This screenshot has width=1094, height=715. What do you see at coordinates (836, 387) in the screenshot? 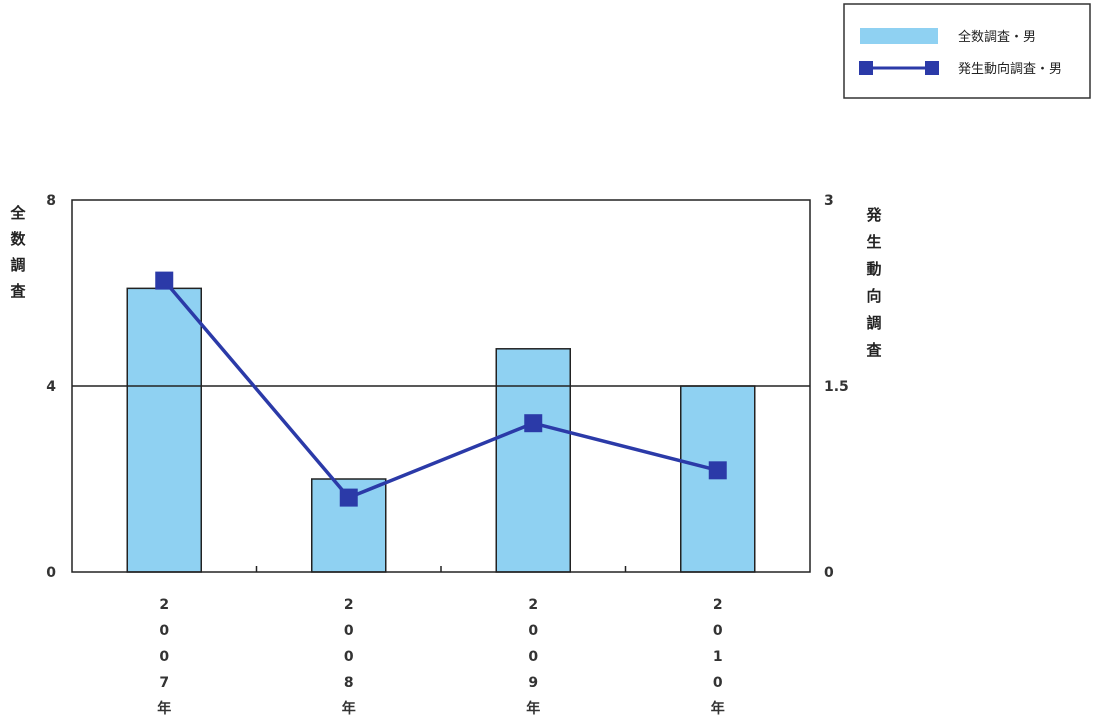
I see `y-right-tick-label: 1.5` at bounding box center [836, 387].